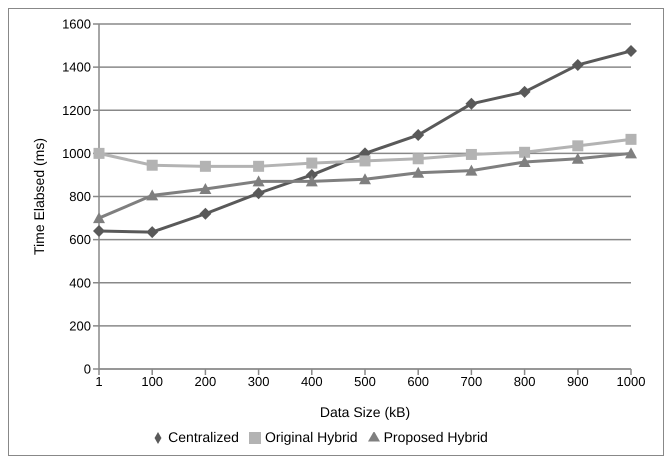  What do you see at coordinates (365, 382) in the screenshot?
I see `x-tick-label: 500` at bounding box center [365, 382].